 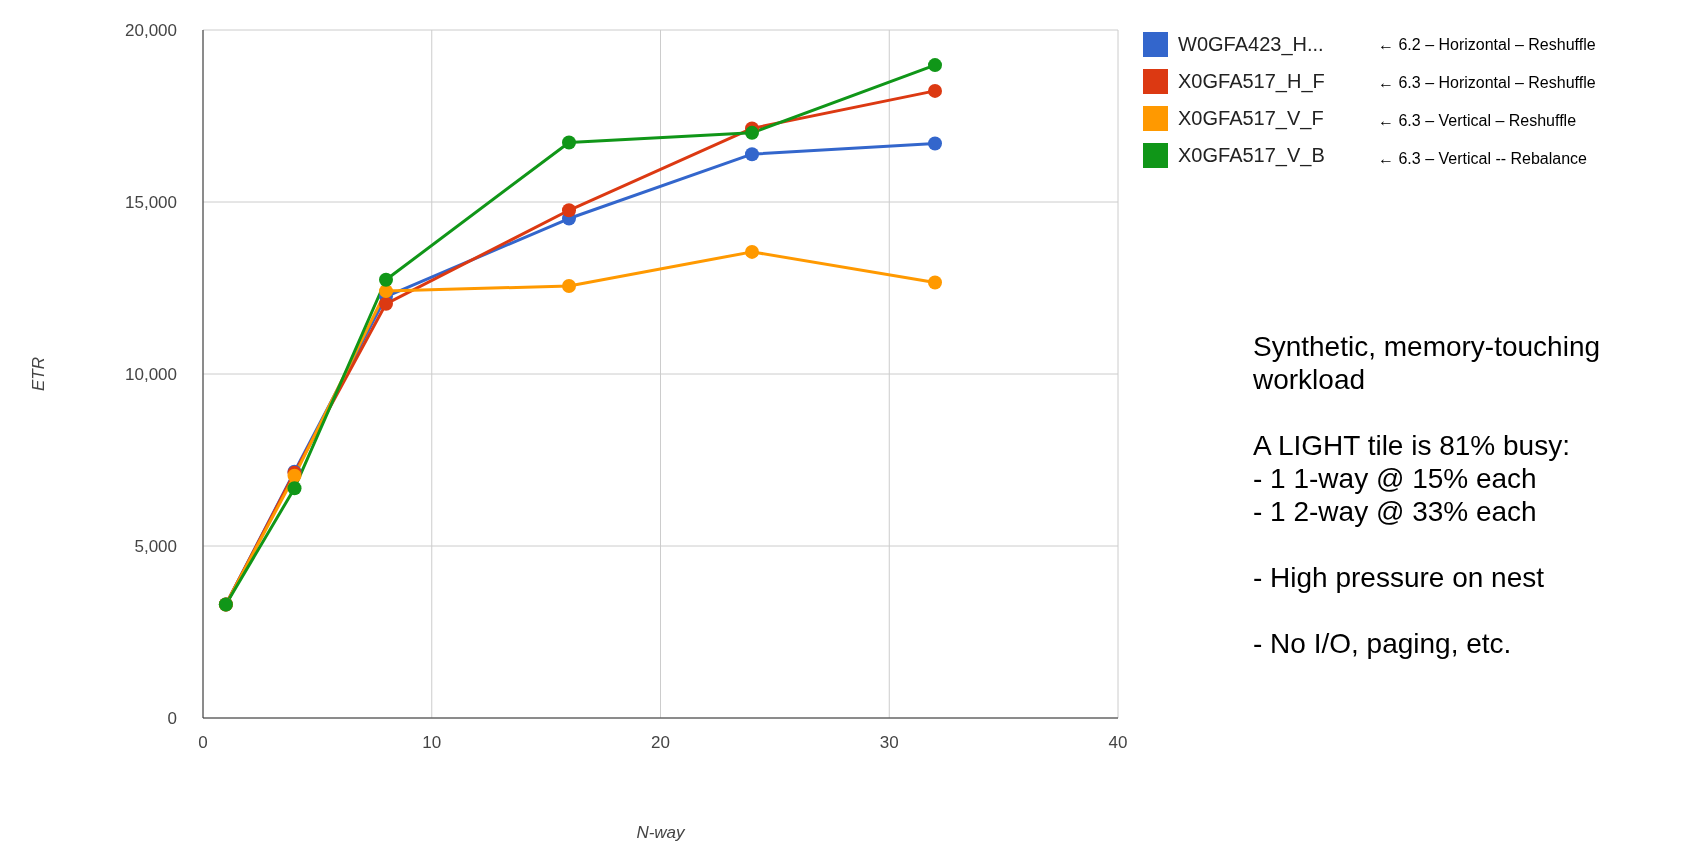 What do you see at coordinates (1251, 118) in the screenshot?
I see `legend-label: X0GFA517_V_F` at bounding box center [1251, 118].